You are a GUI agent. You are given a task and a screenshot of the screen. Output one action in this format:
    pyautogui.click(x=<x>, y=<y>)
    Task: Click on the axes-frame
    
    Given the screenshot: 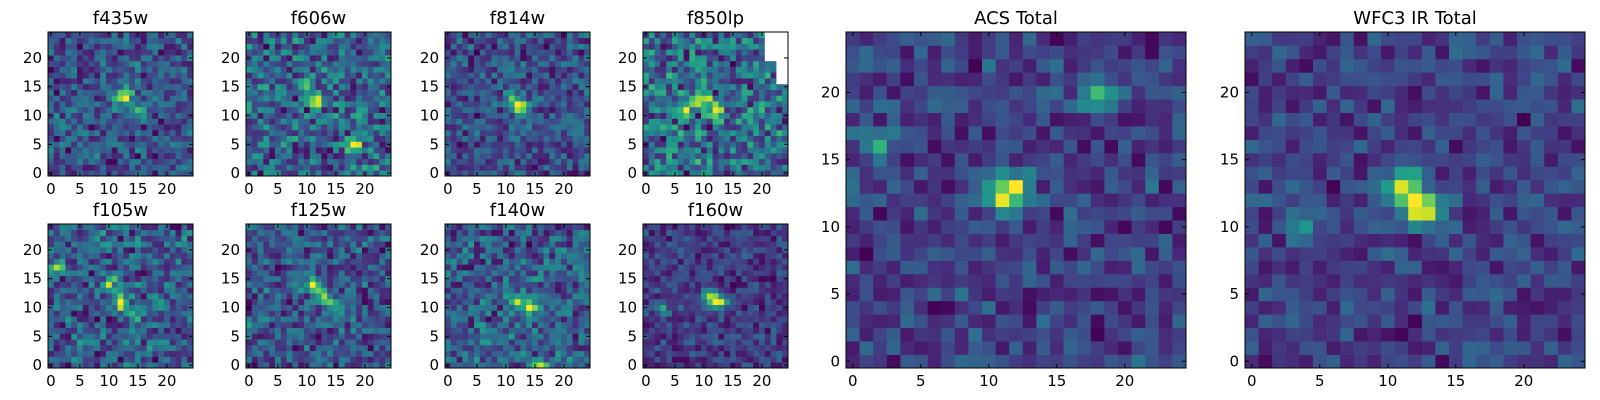 What is the action you would take?
    pyautogui.click(x=318, y=104)
    